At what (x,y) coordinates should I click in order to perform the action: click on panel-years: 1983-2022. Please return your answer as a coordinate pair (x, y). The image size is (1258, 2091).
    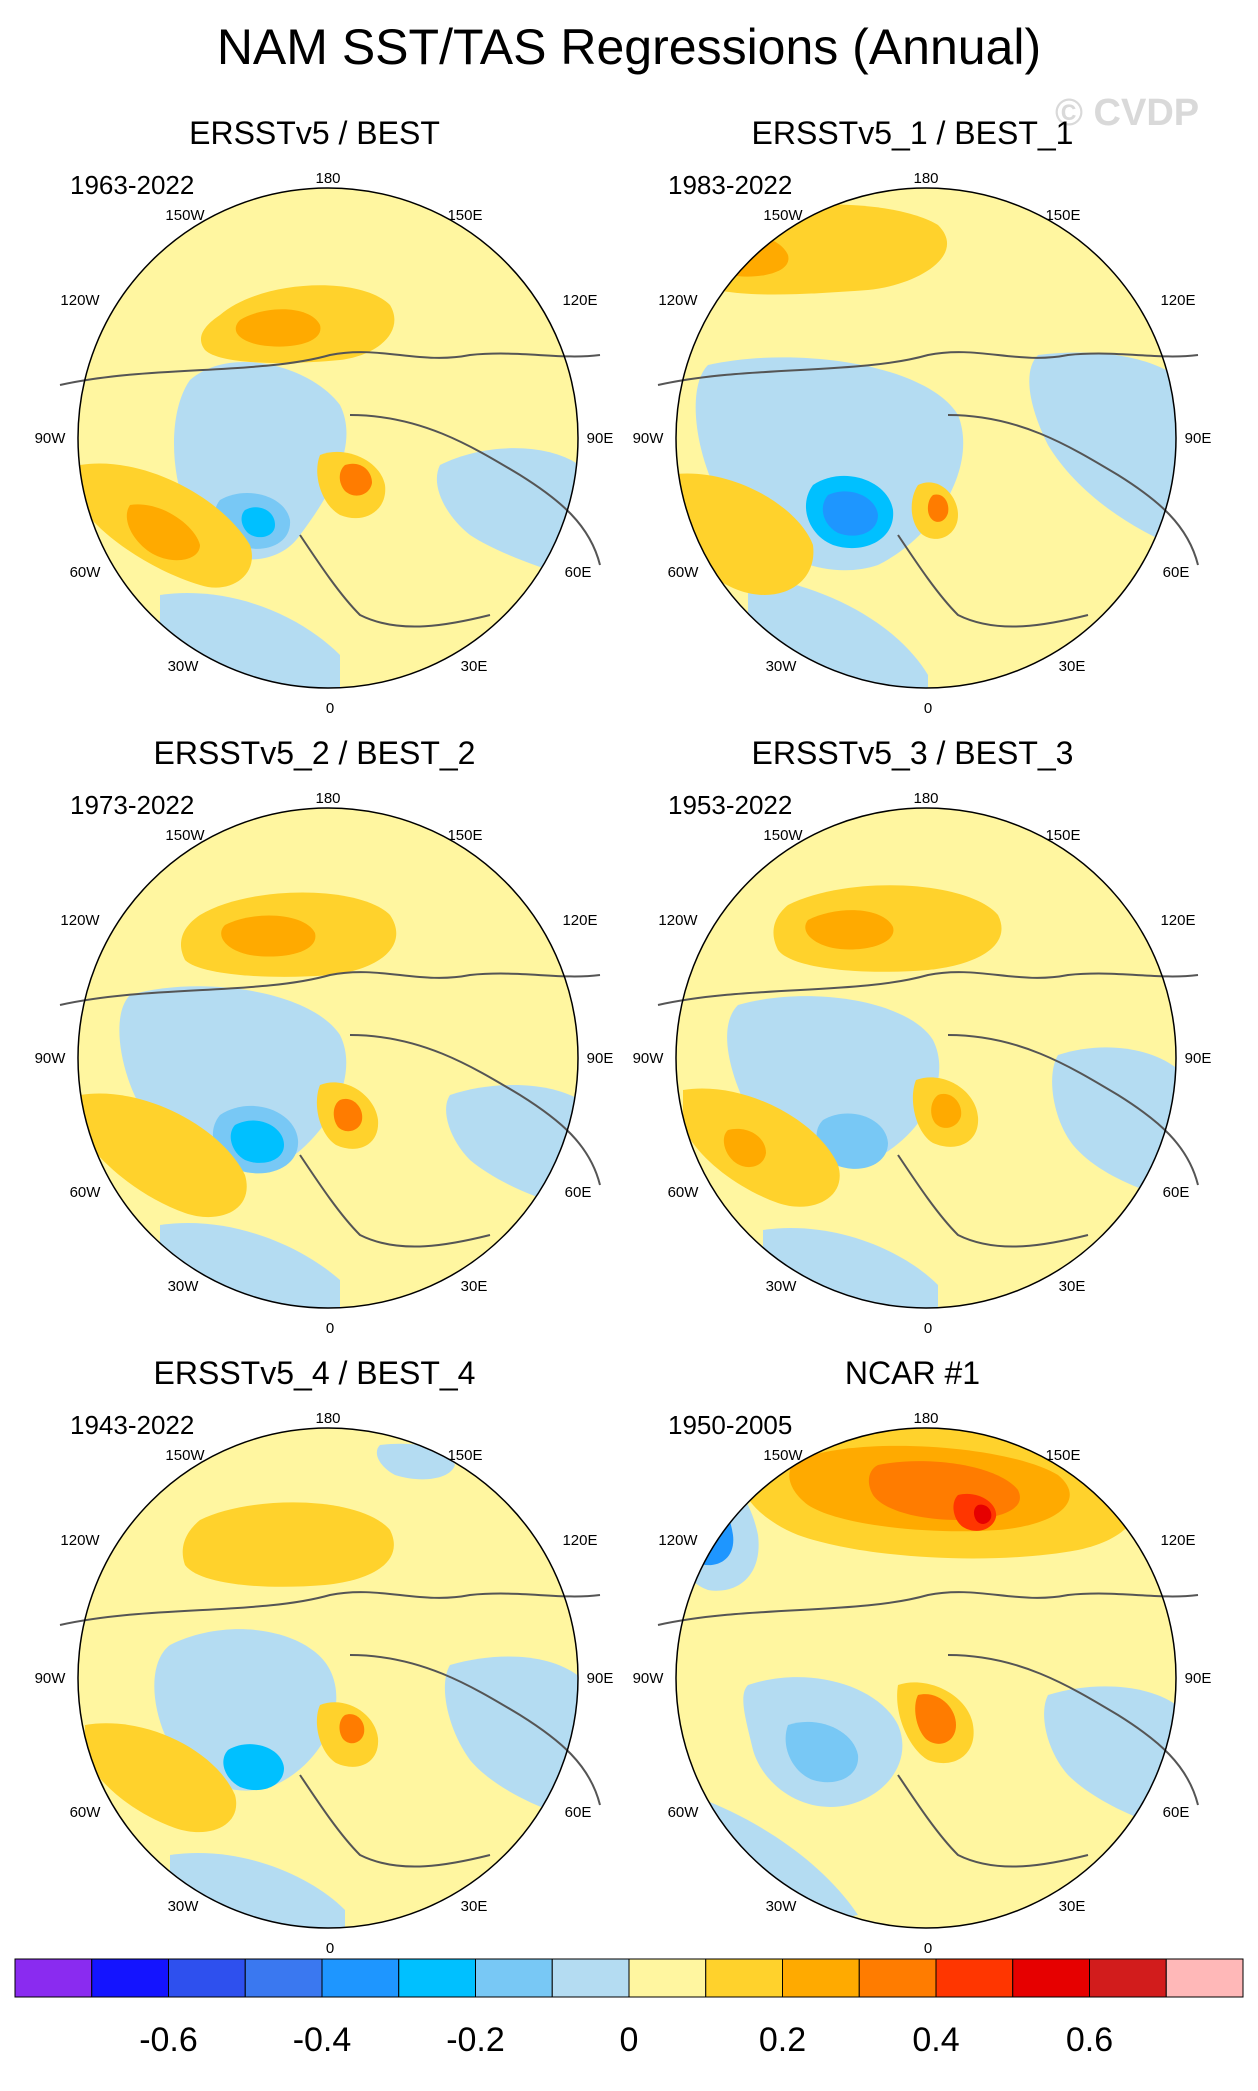
    Looking at the image, I should click on (730, 185).